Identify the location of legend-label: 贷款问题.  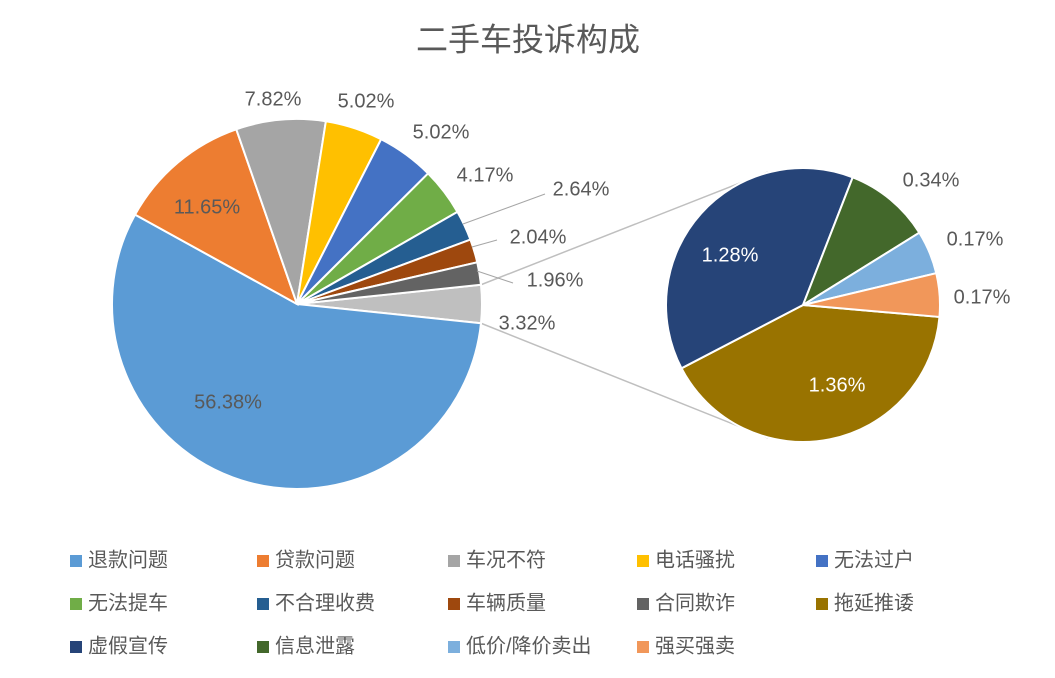
(315, 559).